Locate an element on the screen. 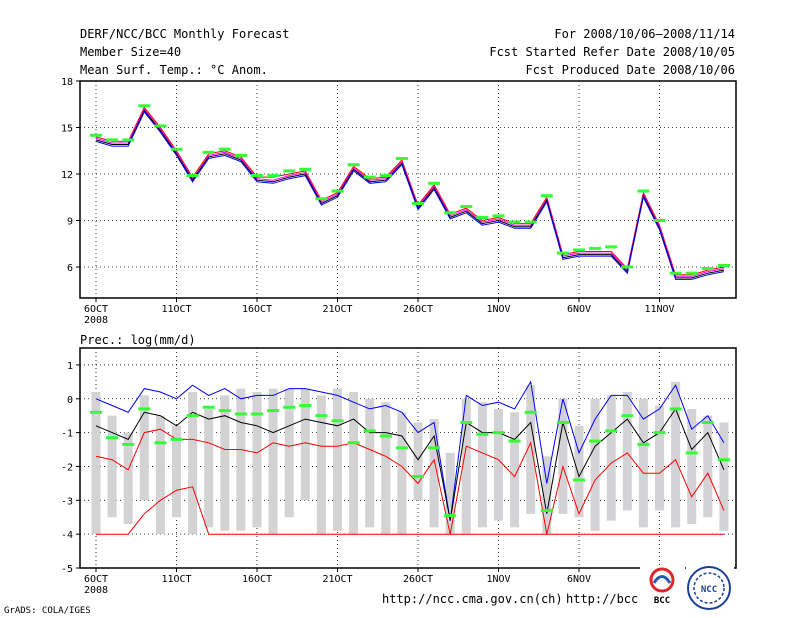 This screenshot has height=618, width=800. y-tick-label: 9 is located at coordinates (70, 222).